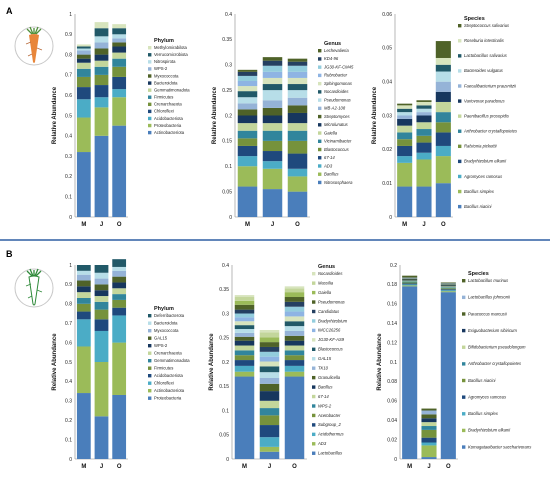 Image resolution: width=550 pixels, height=489 pixels. I want to click on x-tick-label: M, so click(83, 467).